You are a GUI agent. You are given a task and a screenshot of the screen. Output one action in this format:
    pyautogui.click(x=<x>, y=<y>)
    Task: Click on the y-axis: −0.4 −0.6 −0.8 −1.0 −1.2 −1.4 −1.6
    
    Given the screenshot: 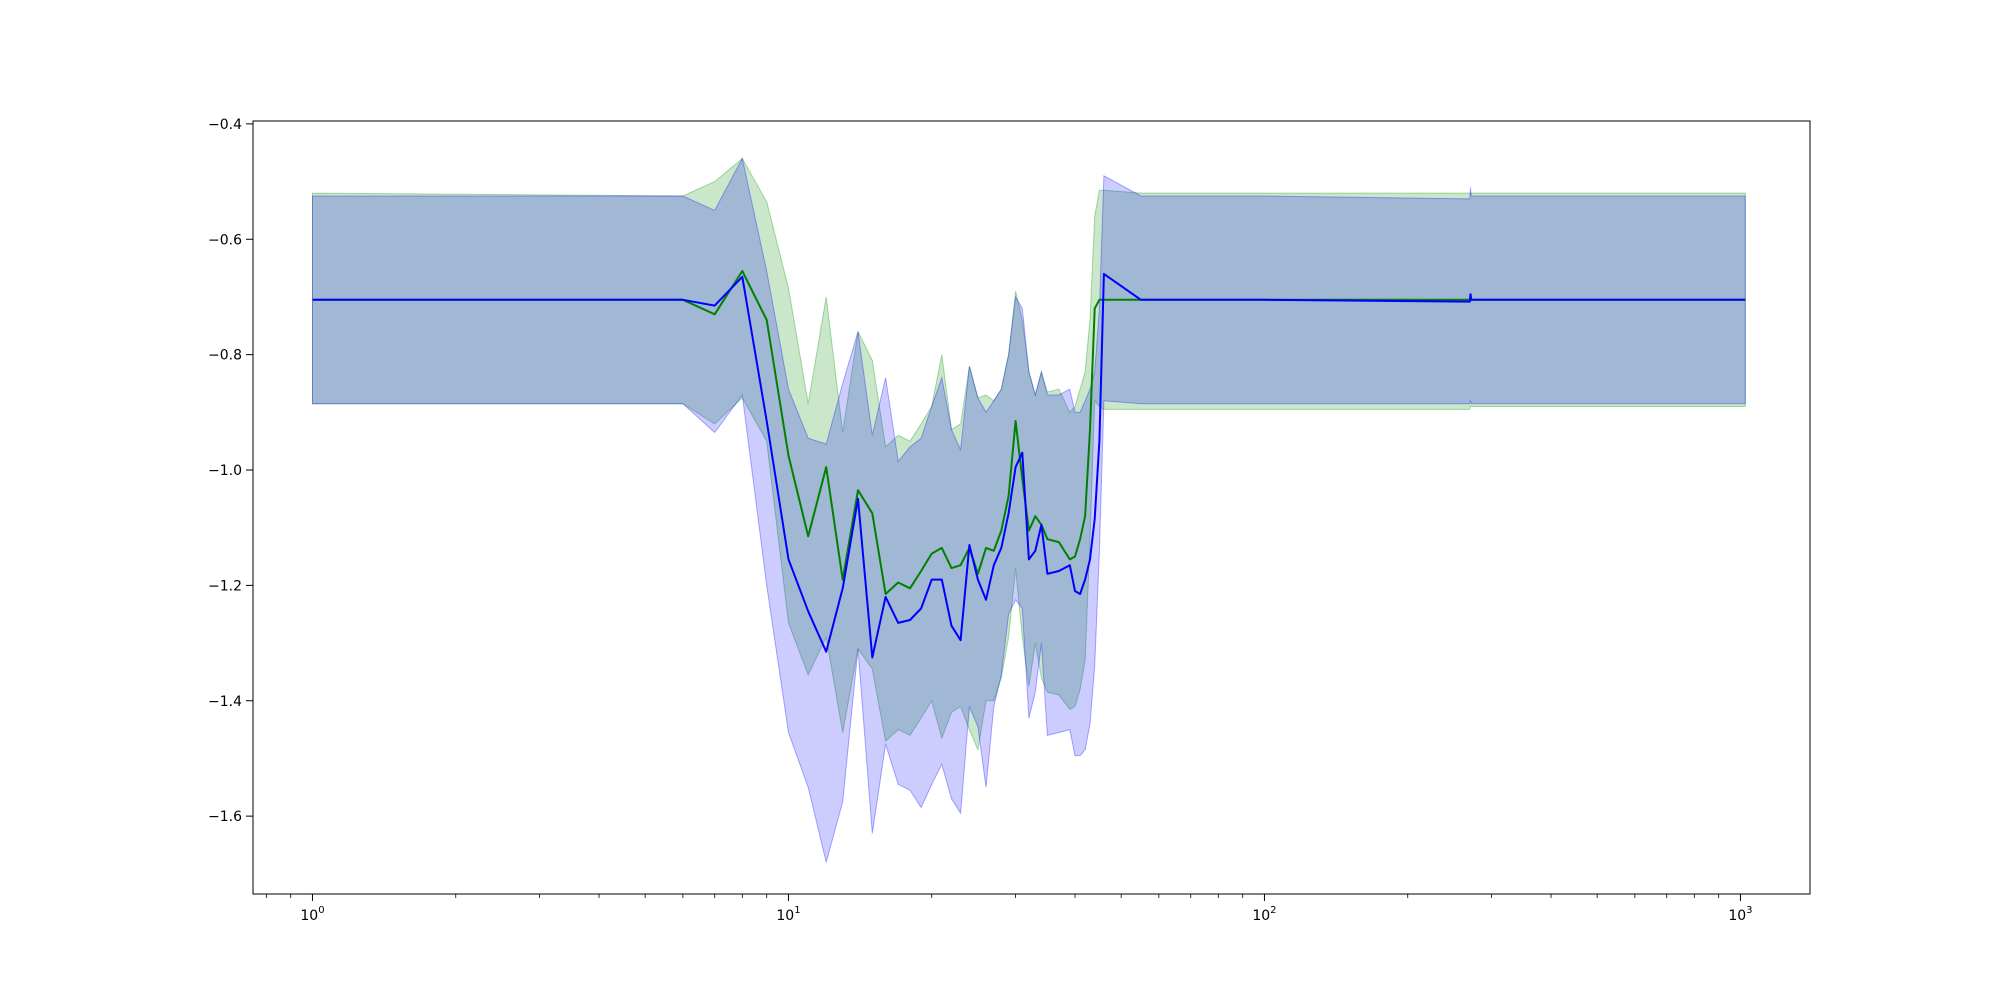 What is the action you would take?
    pyautogui.click(x=230, y=471)
    